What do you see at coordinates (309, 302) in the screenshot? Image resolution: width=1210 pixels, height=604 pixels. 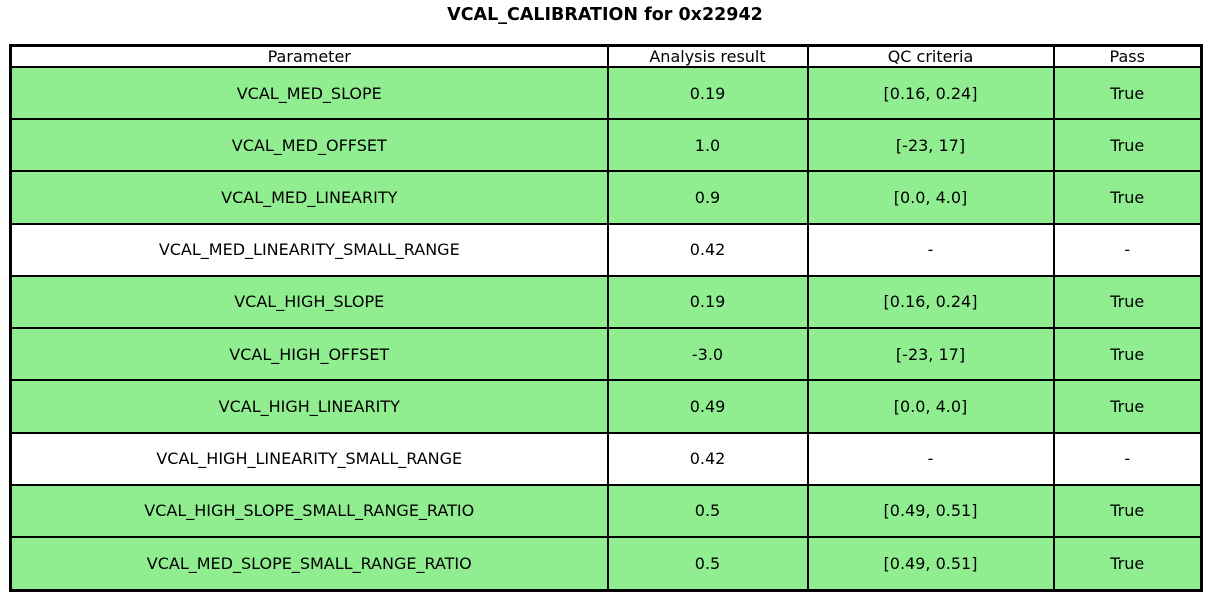 I see `cell-parameter: VCAL_HIGH_SLOPE` at bounding box center [309, 302].